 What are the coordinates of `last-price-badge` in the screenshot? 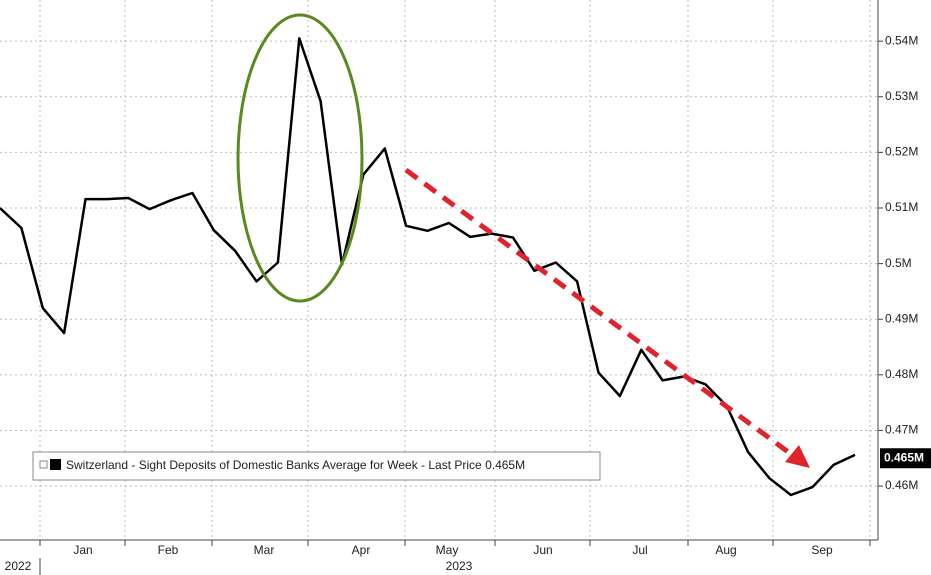 It's located at (905, 458).